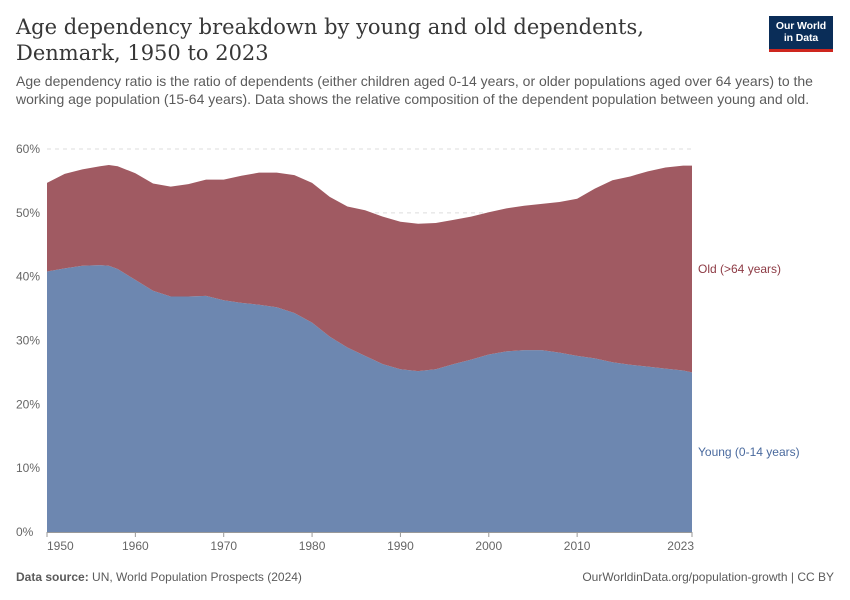  I want to click on y-tick-label: 20%, so click(28, 404).